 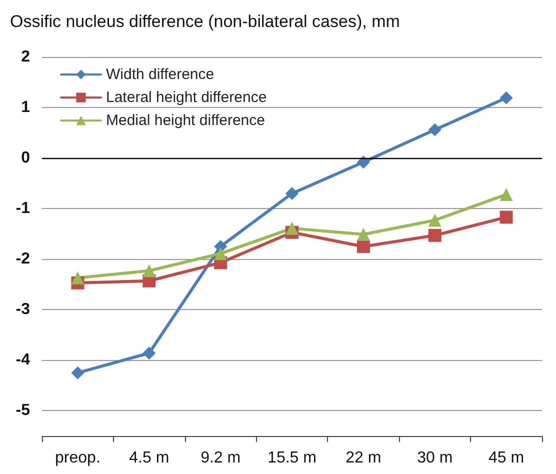 What do you see at coordinates (23, 259) in the screenshot?
I see `y-tick-label: -2` at bounding box center [23, 259].